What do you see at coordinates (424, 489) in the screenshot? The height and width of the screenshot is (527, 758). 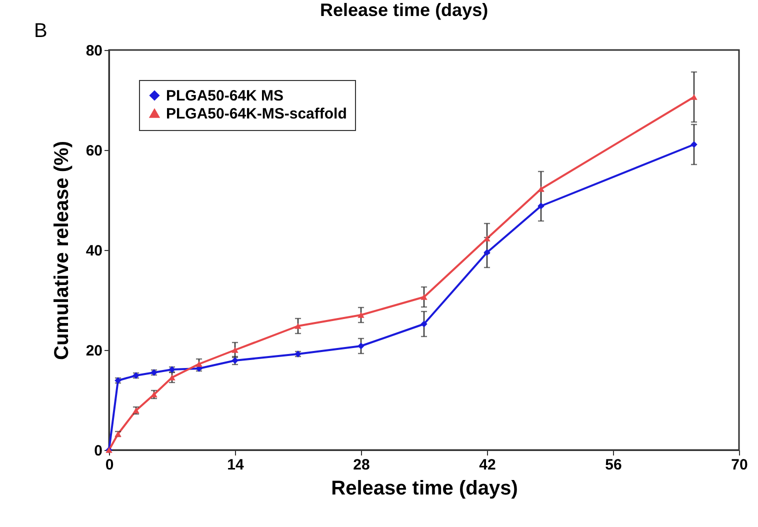 I see `x-axis-title: Release time (days)` at bounding box center [424, 489].